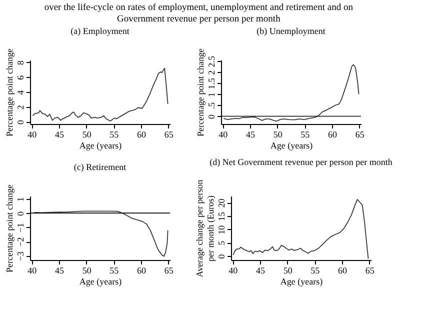  Describe the element at coordinates (205, 228) in the screenshot. I see `y-axis-title: Average change per person per month (Euros)` at that location.